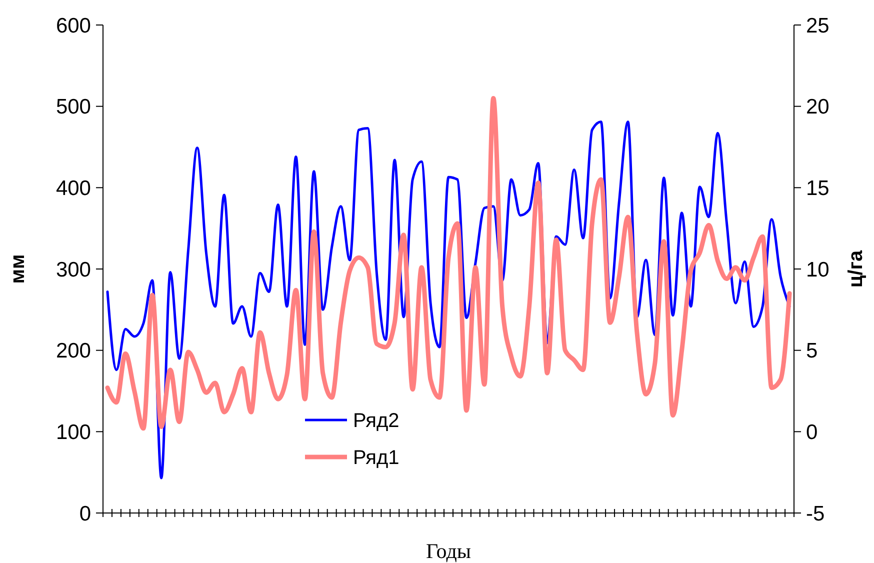 The width and height of the screenshot is (874, 563). I want to click on y2-tick-label: 0, so click(812, 432).